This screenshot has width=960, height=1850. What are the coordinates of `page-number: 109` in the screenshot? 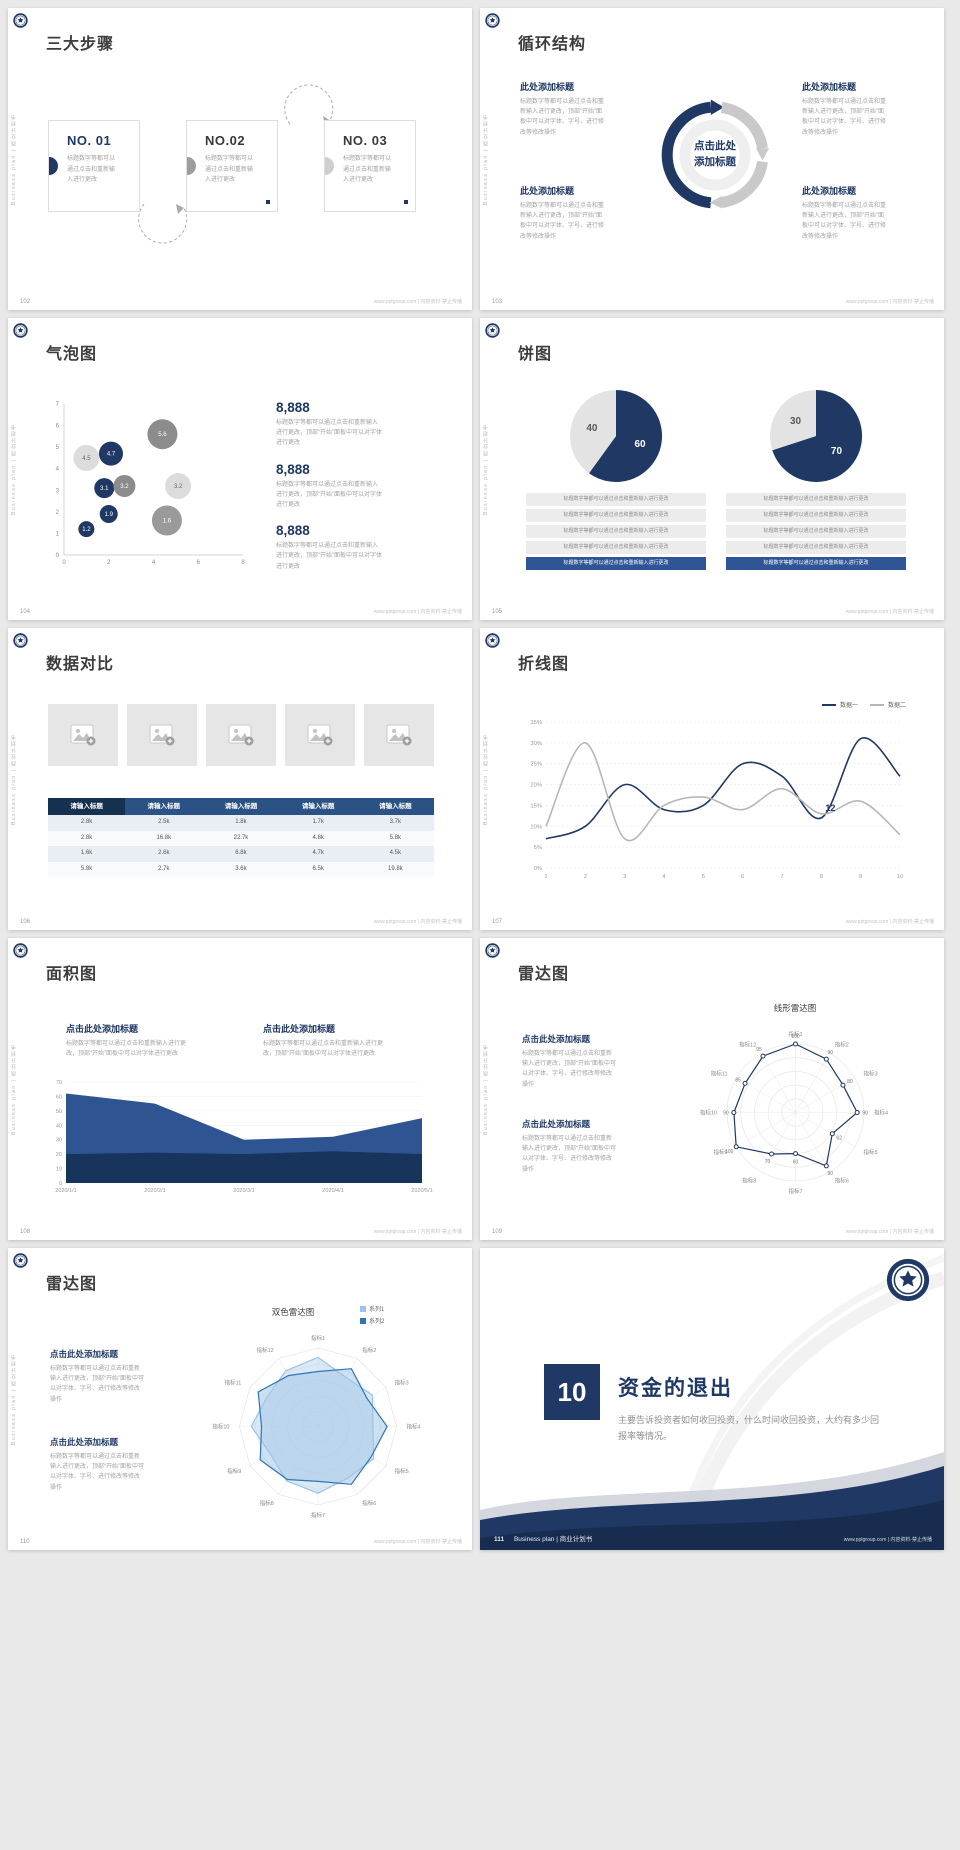 It's located at (497, 1232).